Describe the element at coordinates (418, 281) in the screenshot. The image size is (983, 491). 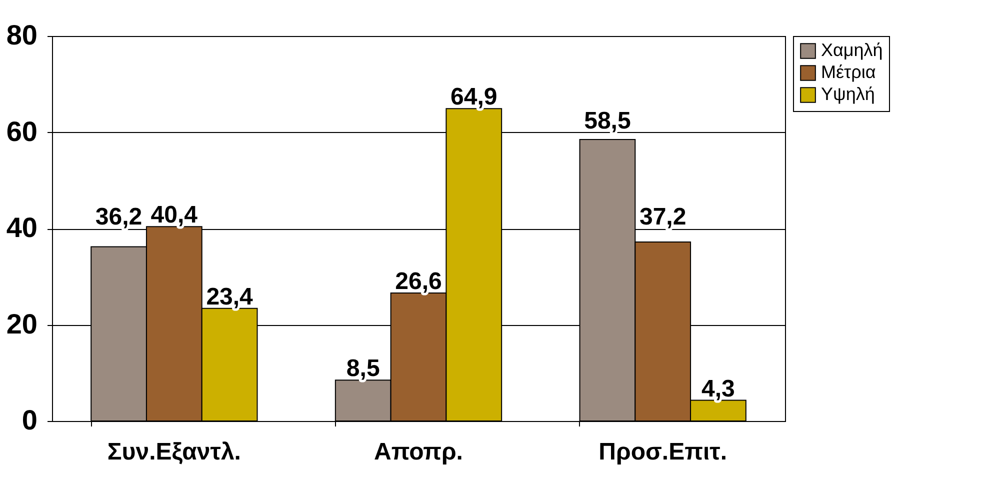
I see `data-label: 26,6` at that location.